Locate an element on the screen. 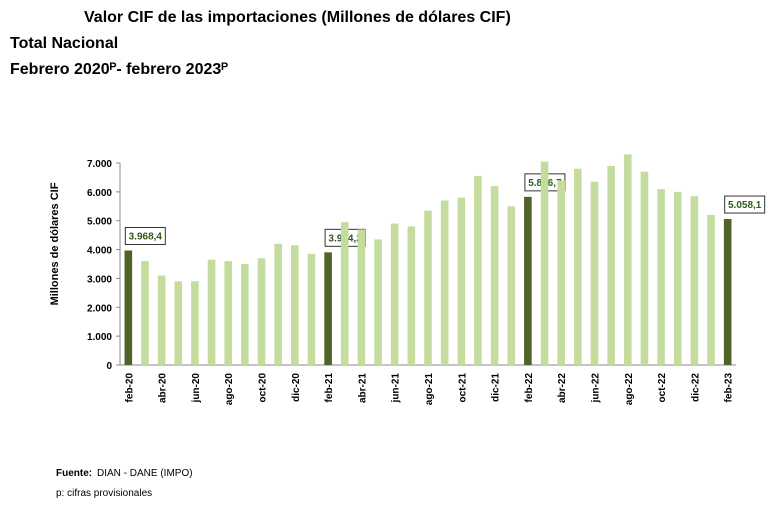 Image resolution: width=768 pixels, height=512 pixels. x-tick-label: feb-23 is located at coordinates (729, 388).